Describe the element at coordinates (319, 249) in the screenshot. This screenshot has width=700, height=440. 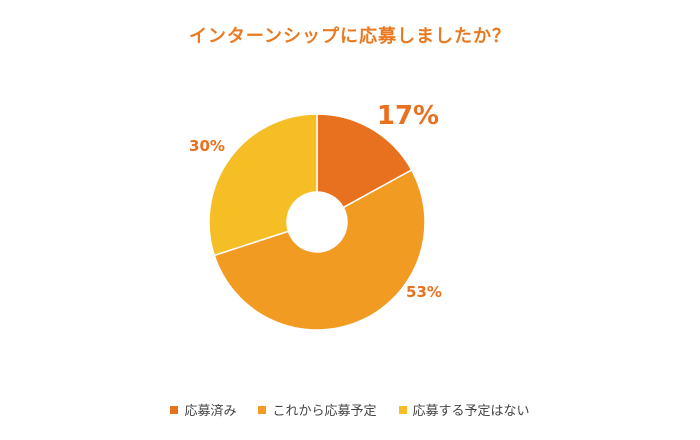
I see `slice-planning` at that location.